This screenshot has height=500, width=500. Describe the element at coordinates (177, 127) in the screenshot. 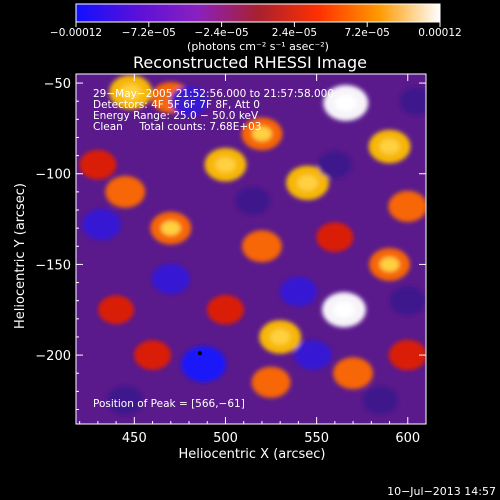

I see `annotation-clean: Clean Total counts: 7.68E+03` at that location.